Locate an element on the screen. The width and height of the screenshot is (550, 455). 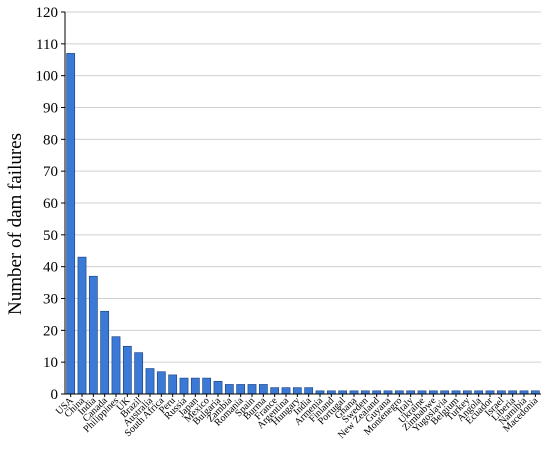
y-tick-label: 0 is located at coordinates (55, 395).